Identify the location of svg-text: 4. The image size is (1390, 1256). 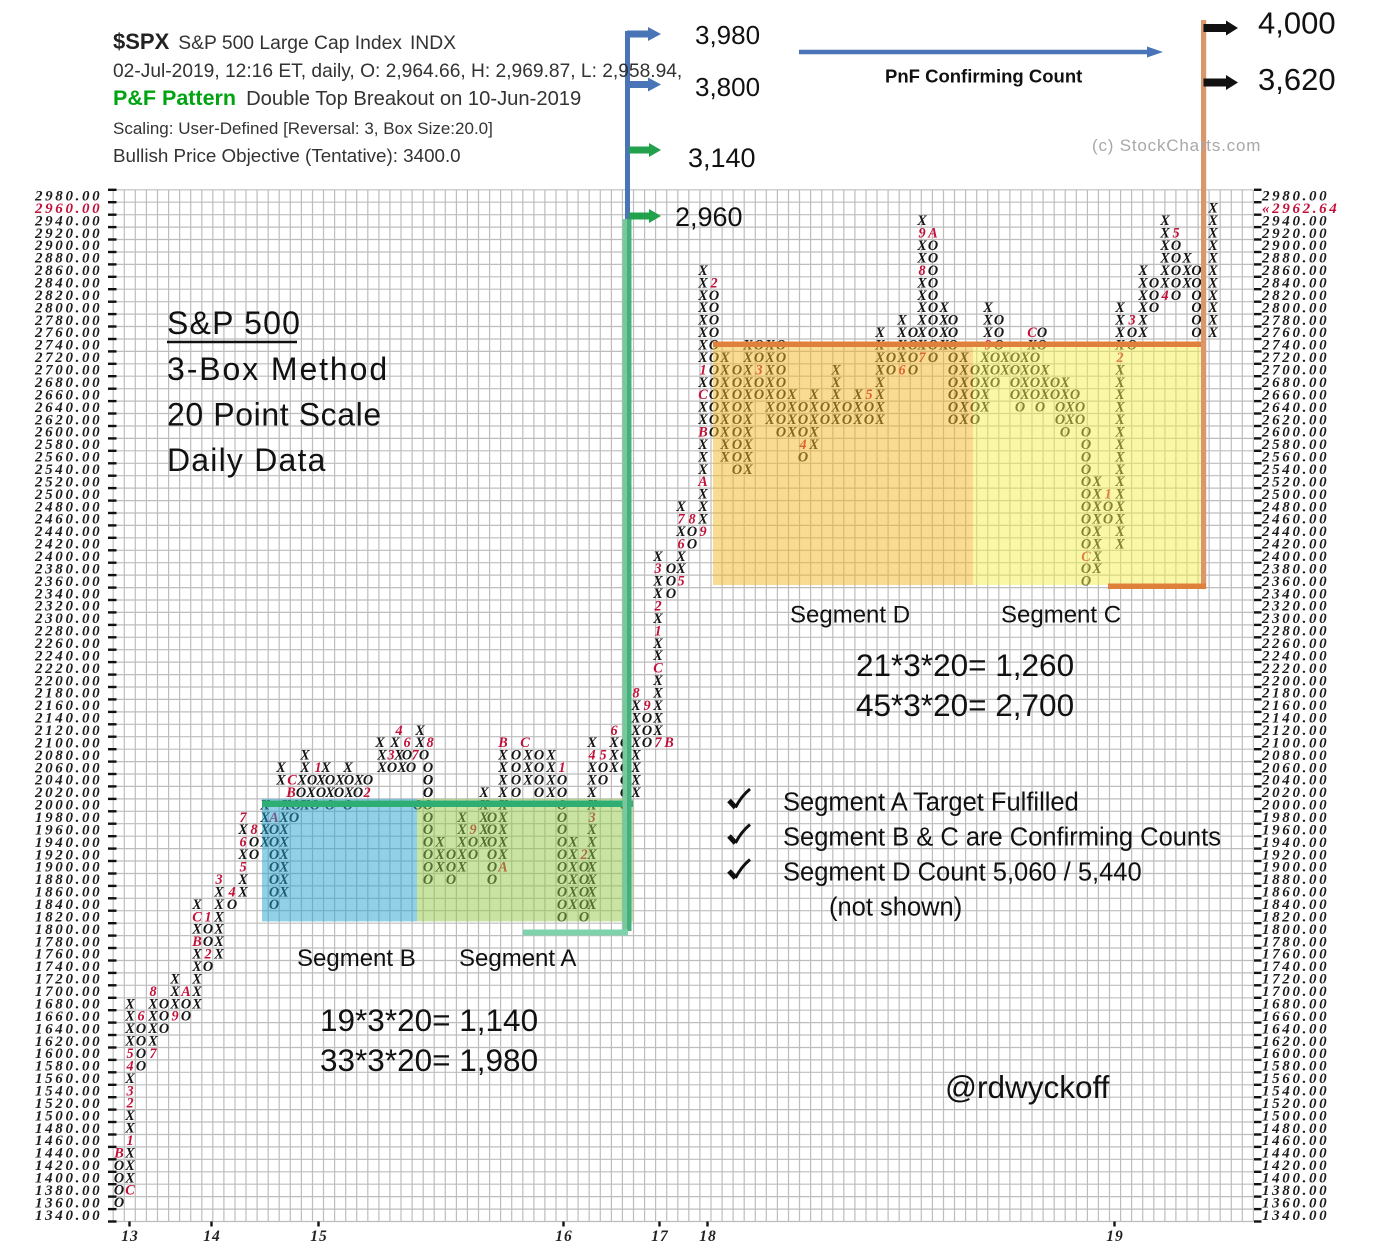
(591, 756).